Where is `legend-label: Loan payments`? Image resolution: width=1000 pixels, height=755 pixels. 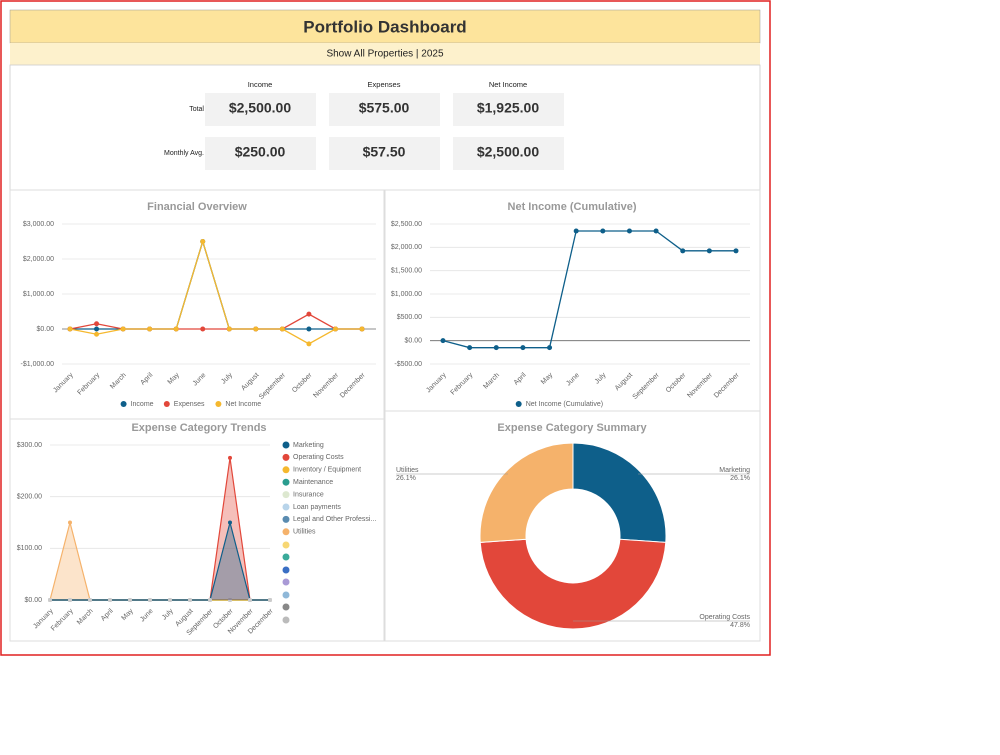
legend-label: Loan payments is located at coordinates (317, 507).